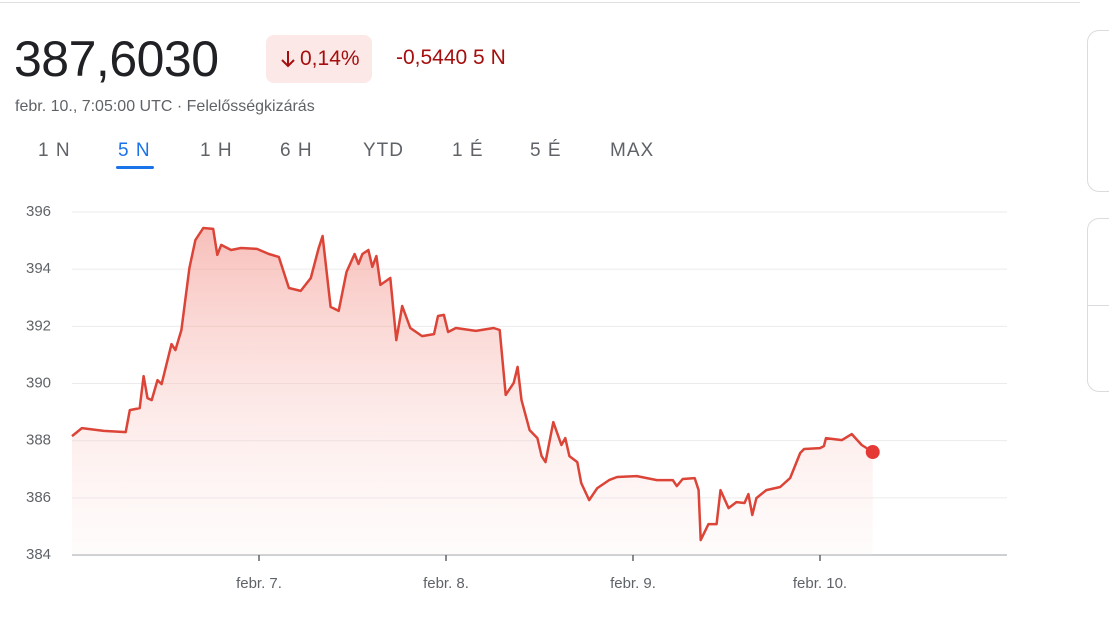 The height and width of the screenshot is (624, 1109). What do you see at coordinates (38, 382) in the screenshot?
I see `y-tick-label: 390` at bounding box center [38, 382].